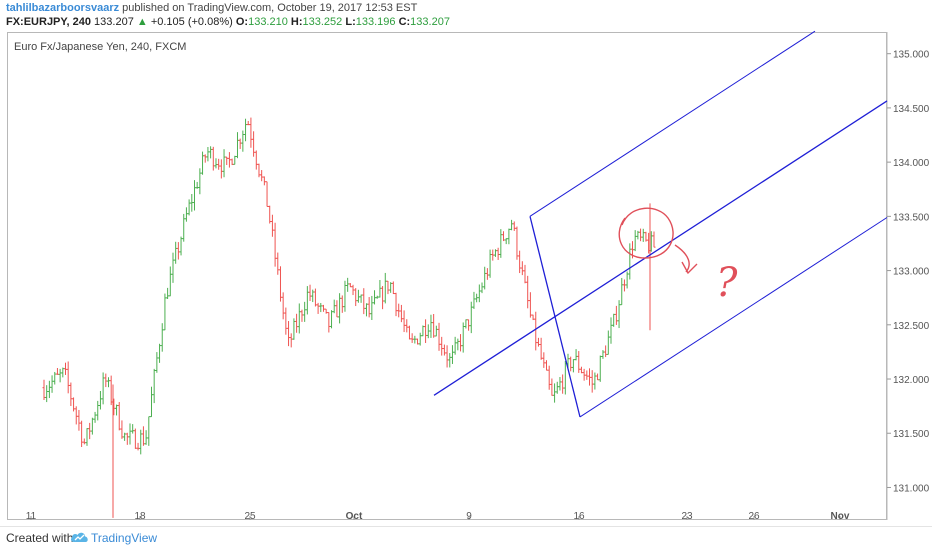 The image size is (932, 551). I want to click on y-tick-label: 132.000, so click(911, 380).